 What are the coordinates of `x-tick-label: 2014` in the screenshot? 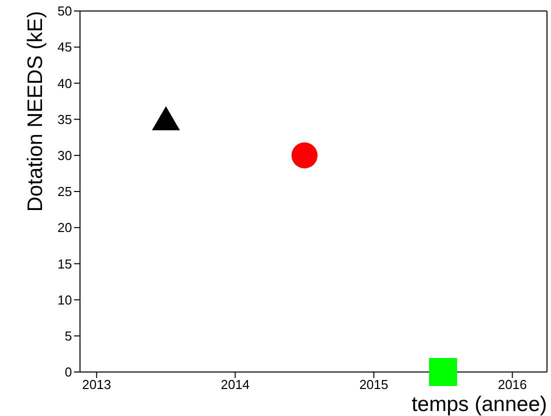 It's located at (235, 384).